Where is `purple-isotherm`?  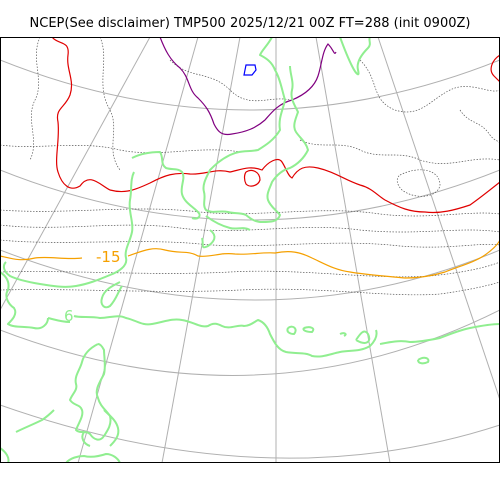
purple-isotherm is located at coordinates (248, 86).